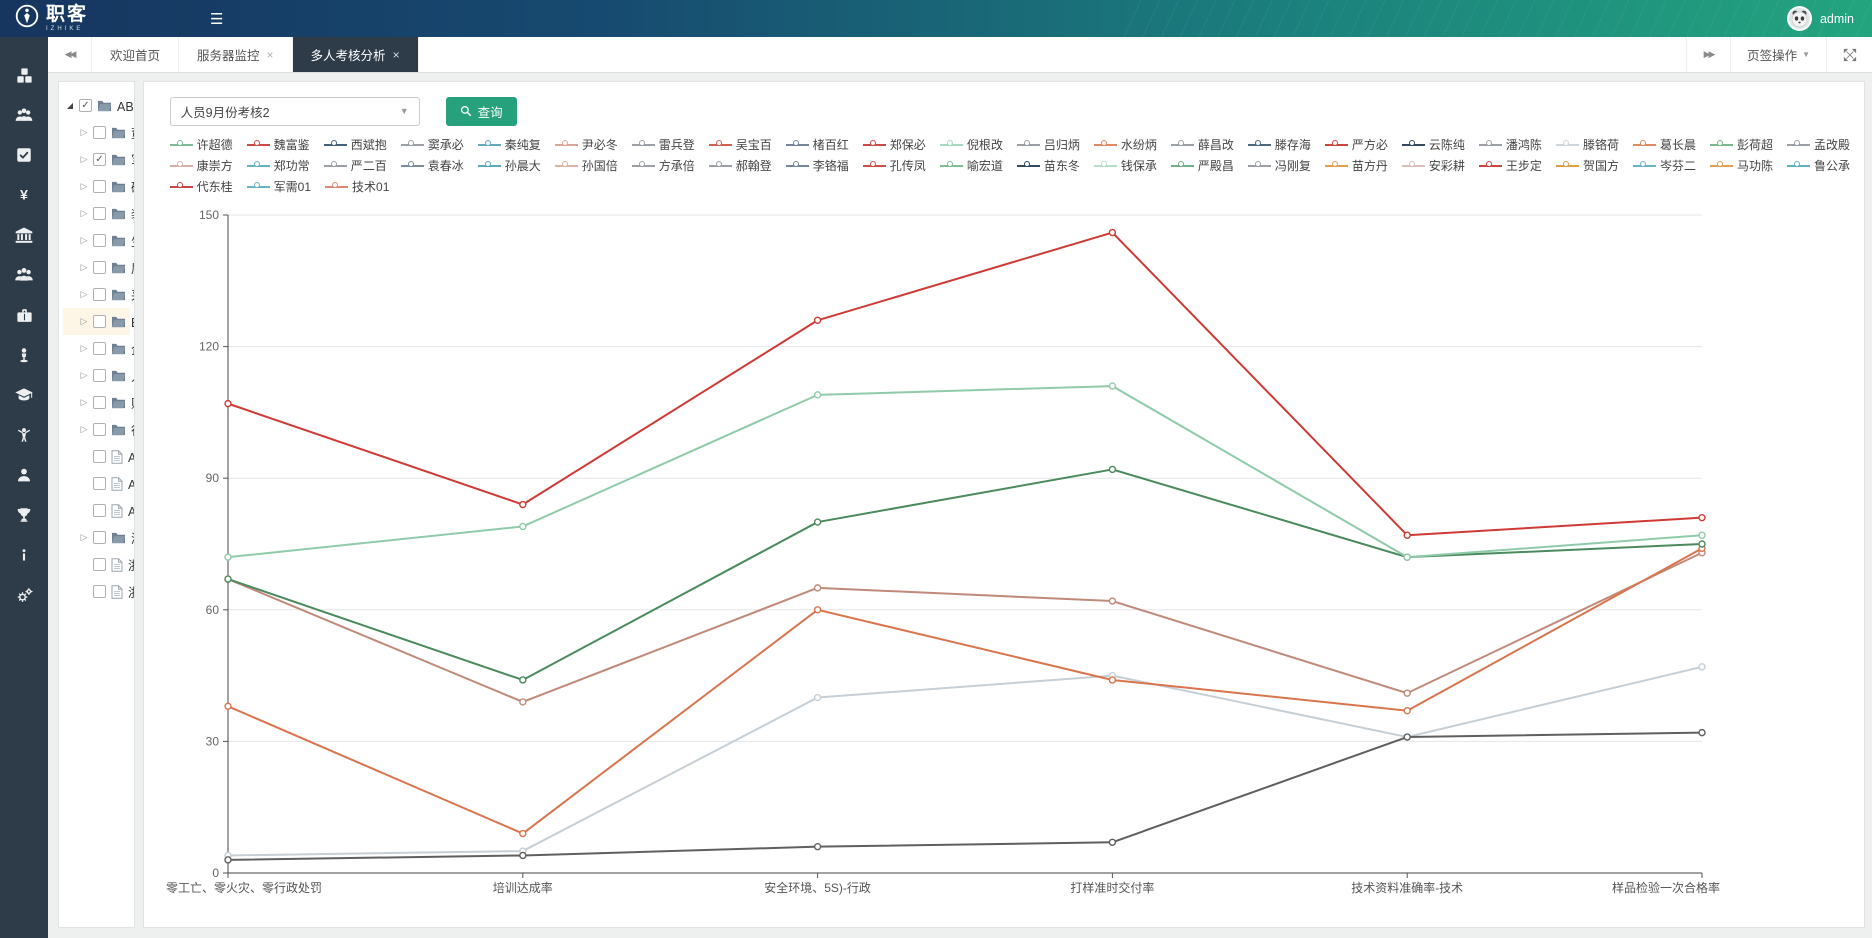  What do you see at coordinates (278, 165) in the screenshot?
I see `legend-item: 郑功常` at bounding box center [278, 165].